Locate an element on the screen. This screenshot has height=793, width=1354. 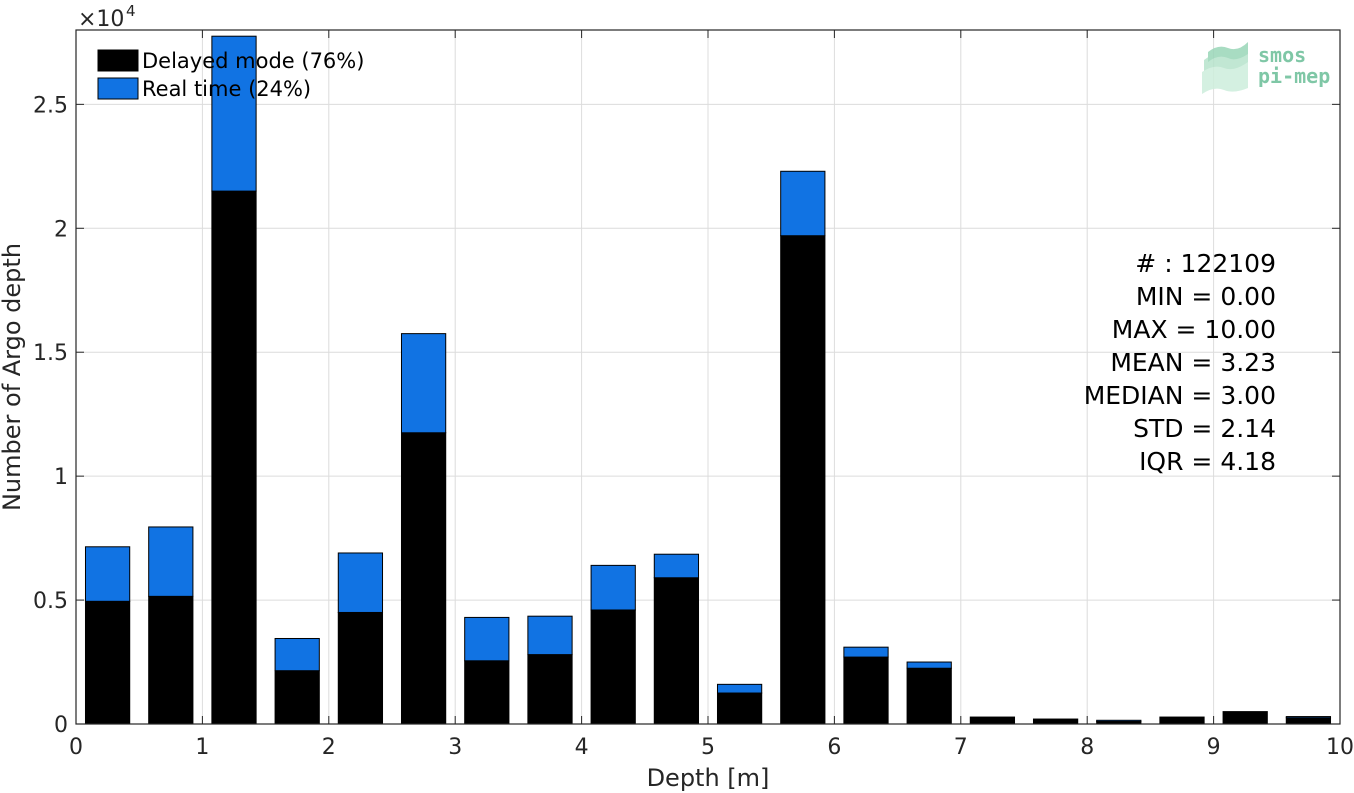
logo-wave-icon is located at coordinates (1225, 68).